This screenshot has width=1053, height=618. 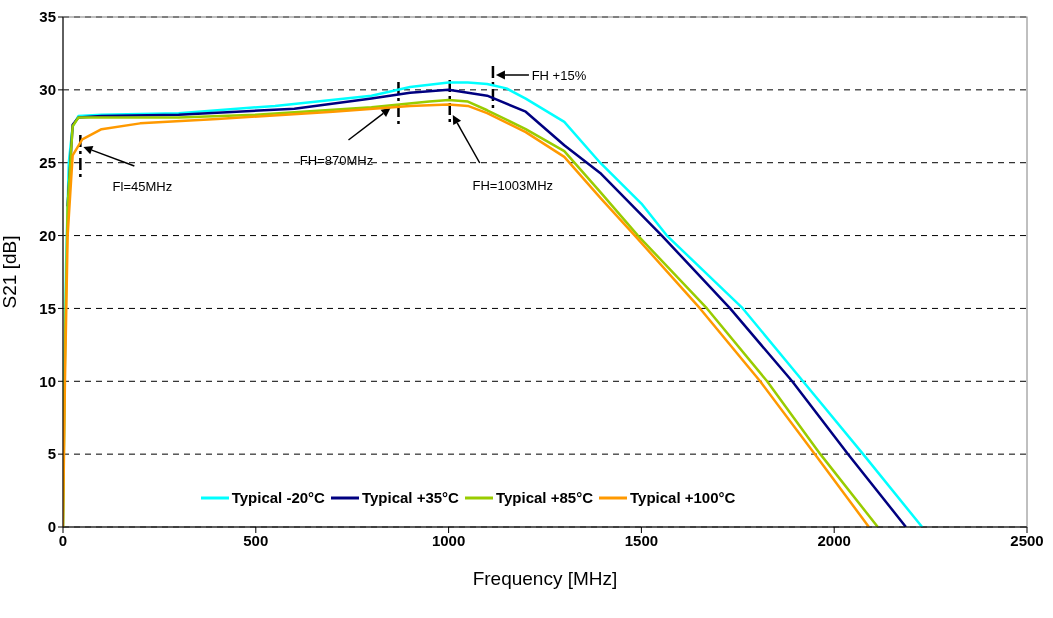 I want to click on x-tick-label: 2000, so click(x=834, y=540).